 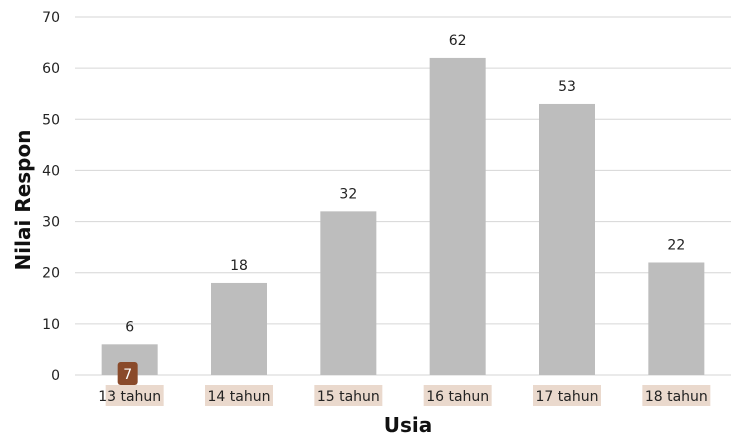 What do you see at coordinates (51, 18) in the screenshot?
I see `y-tick-label: 70` at bounding box center [51, 18].